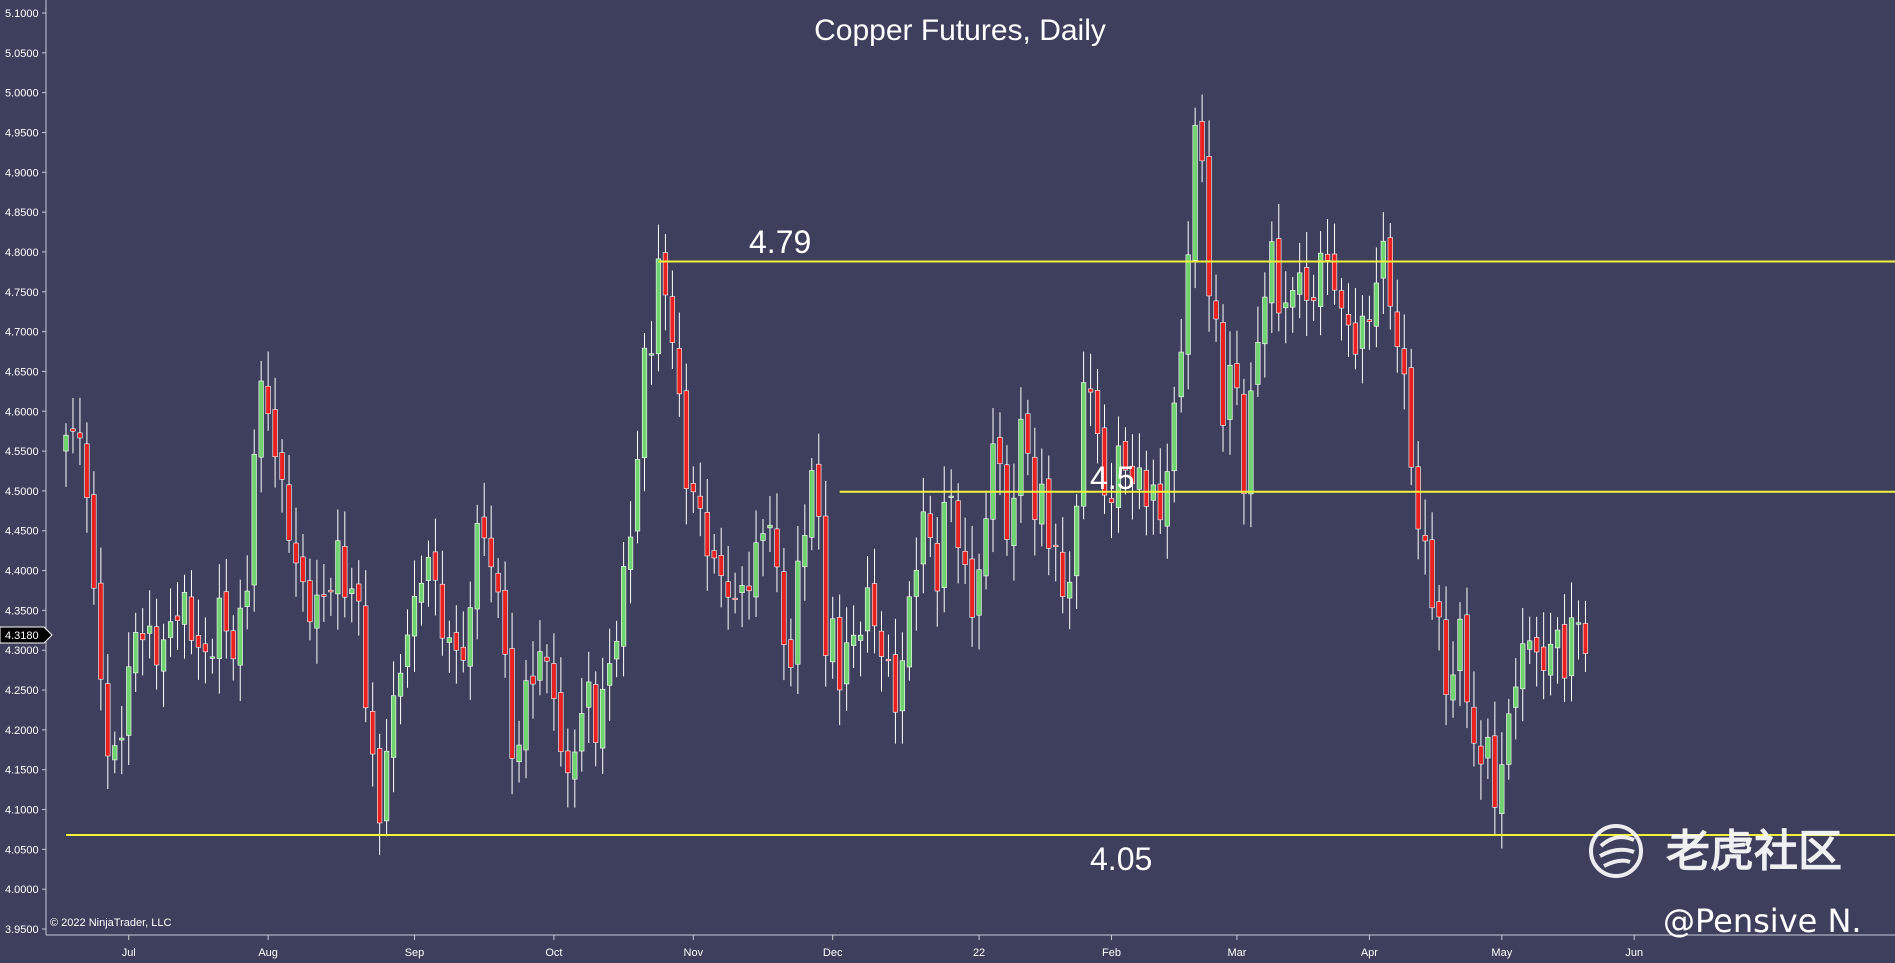  What do you see at coordinates (553, 953) in the screenshot?
I see `x-tick-label: Oct` at bounding box center [553, 953].